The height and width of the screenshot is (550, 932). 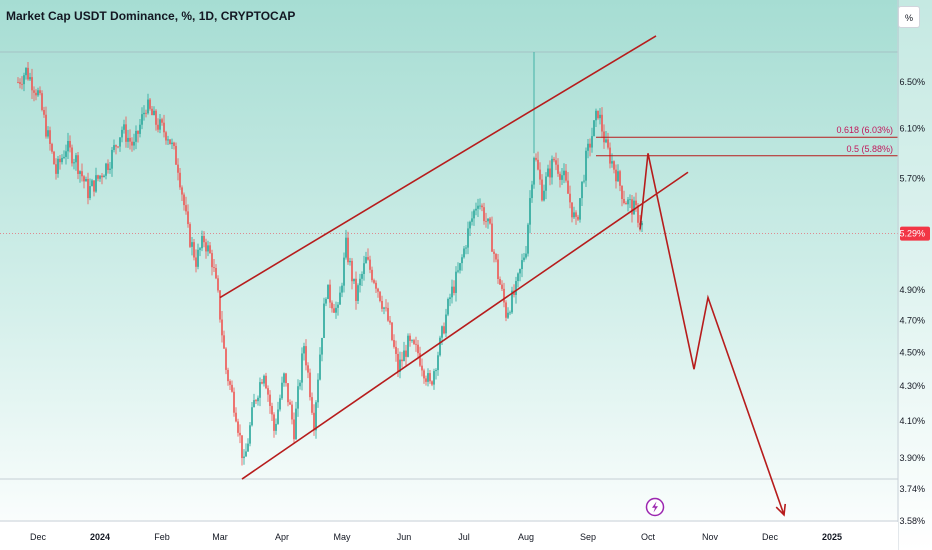 What do you see at coordinates (912, 421) in the screenshot?
I see `y-tick-label: 4.10%` at bounding box center [912, 421].